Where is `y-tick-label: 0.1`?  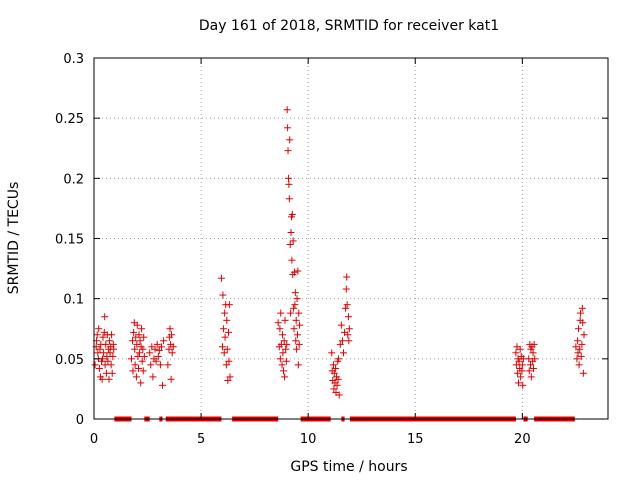 y-tick-label: 0.1 is located at coordinates (73, 300).